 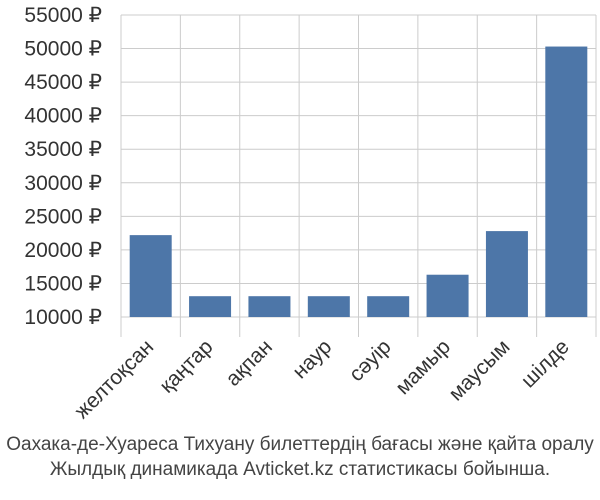 What do you see at coordinates (63, 149) in the screenshot?
I see `y-tick-label: 35000 ₽` at bounding box center [63, 149].